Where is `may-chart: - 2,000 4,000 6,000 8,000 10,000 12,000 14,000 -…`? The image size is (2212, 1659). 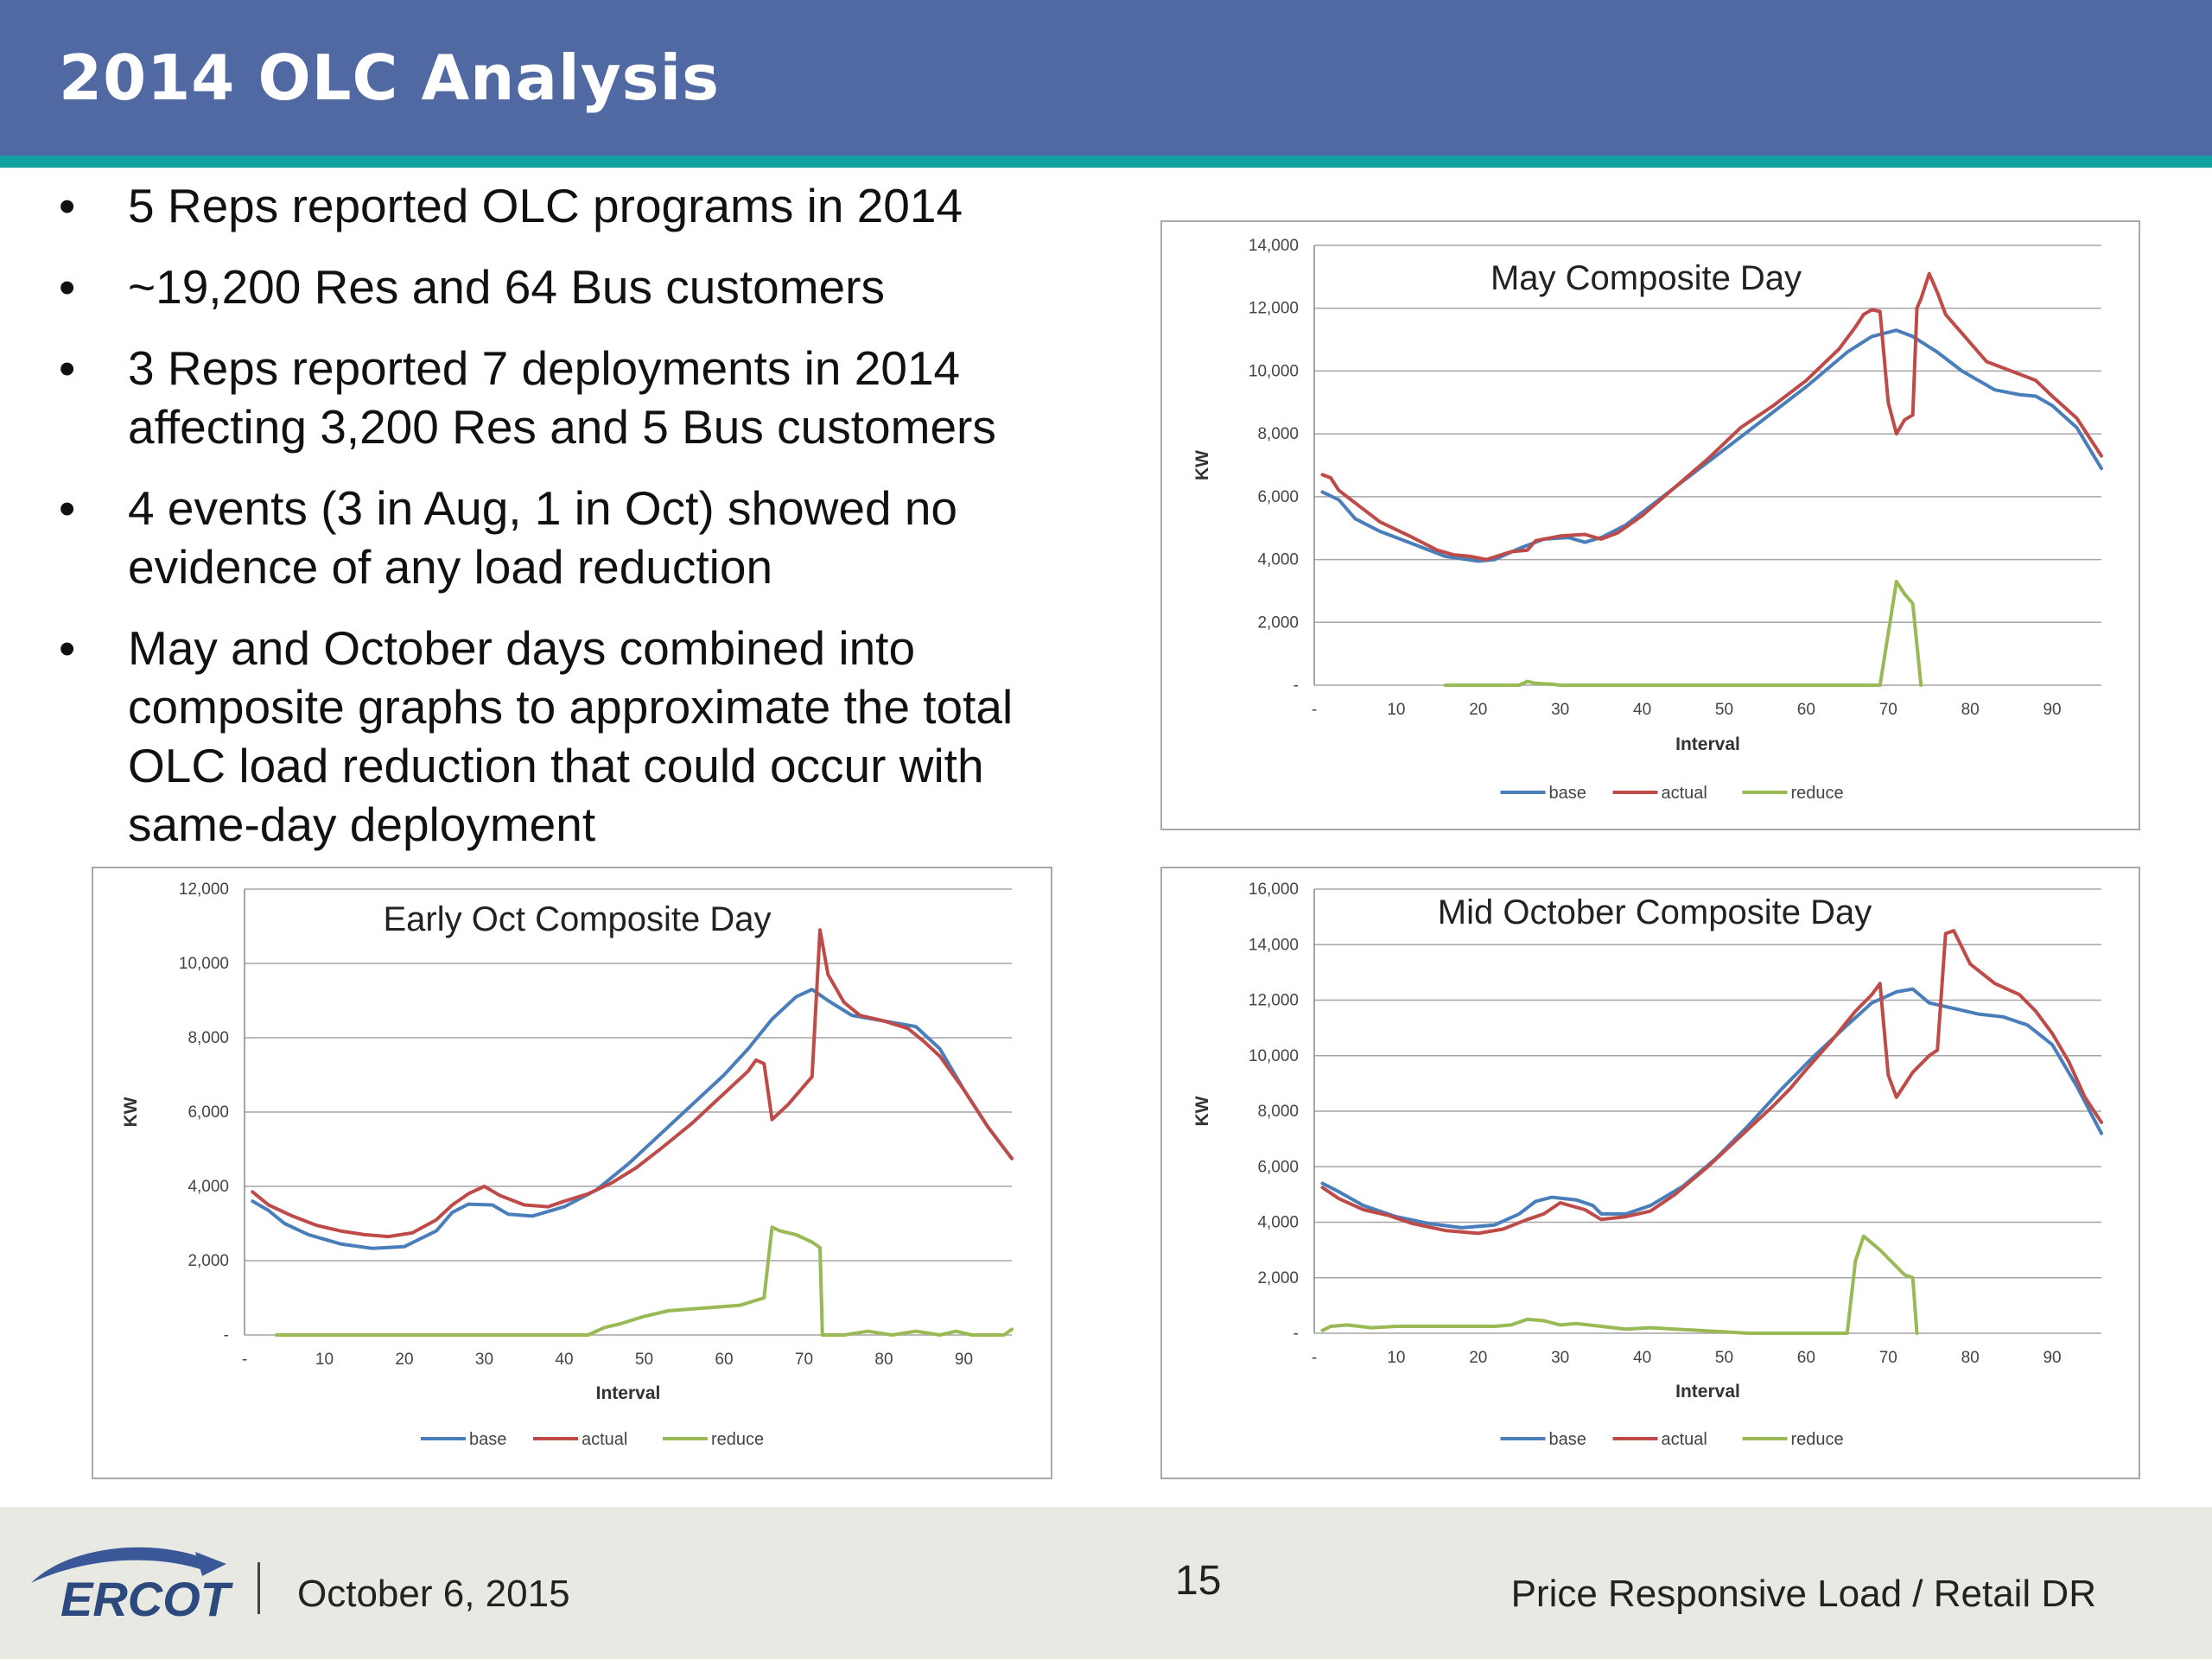
may-chart: - 2,000 4,000 6,000 8,000 10,000 12,000 14,000 -… is located at coordinates (1647, 520).